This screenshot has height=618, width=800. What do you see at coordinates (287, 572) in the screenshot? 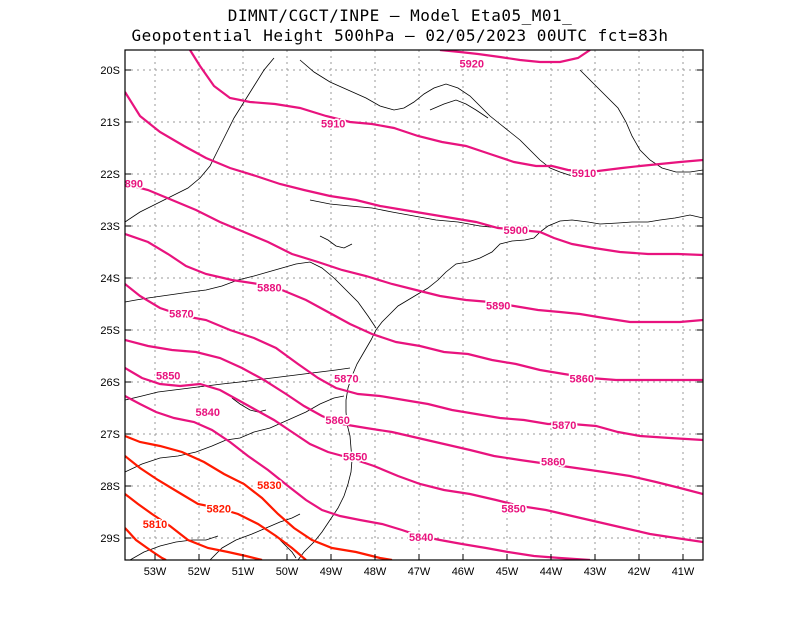
I see `lon-label: 50W` at bounding box center [287, 572].